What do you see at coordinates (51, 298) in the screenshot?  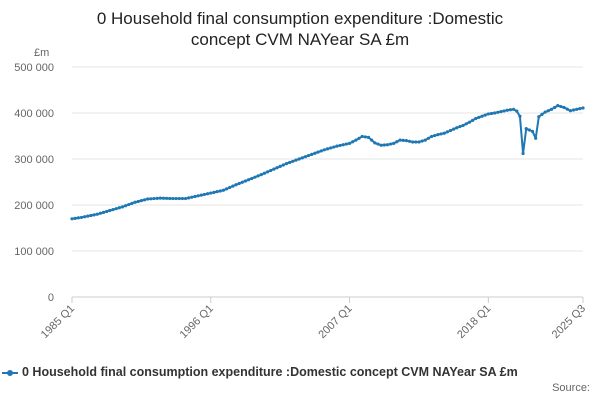 I see `y-tick-label: 0` at bounding box center [51, 298].